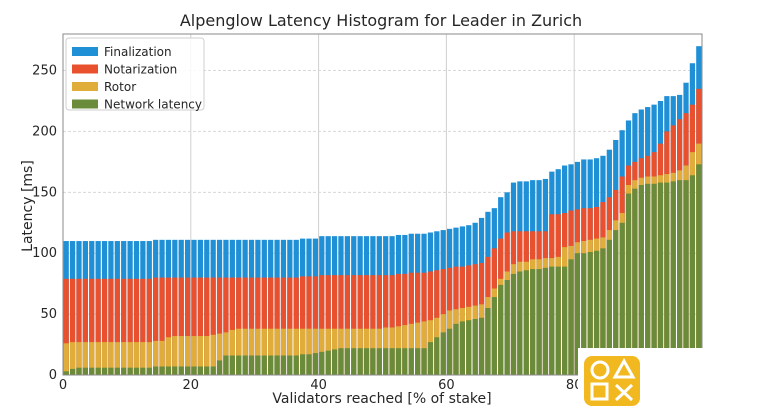 Image resolution: width=768 pixels, height=418 pixels. What do you see at coordinates (85, 69) in the screenshot?
I see `legend-swatch` at bounding box center [85, 69].